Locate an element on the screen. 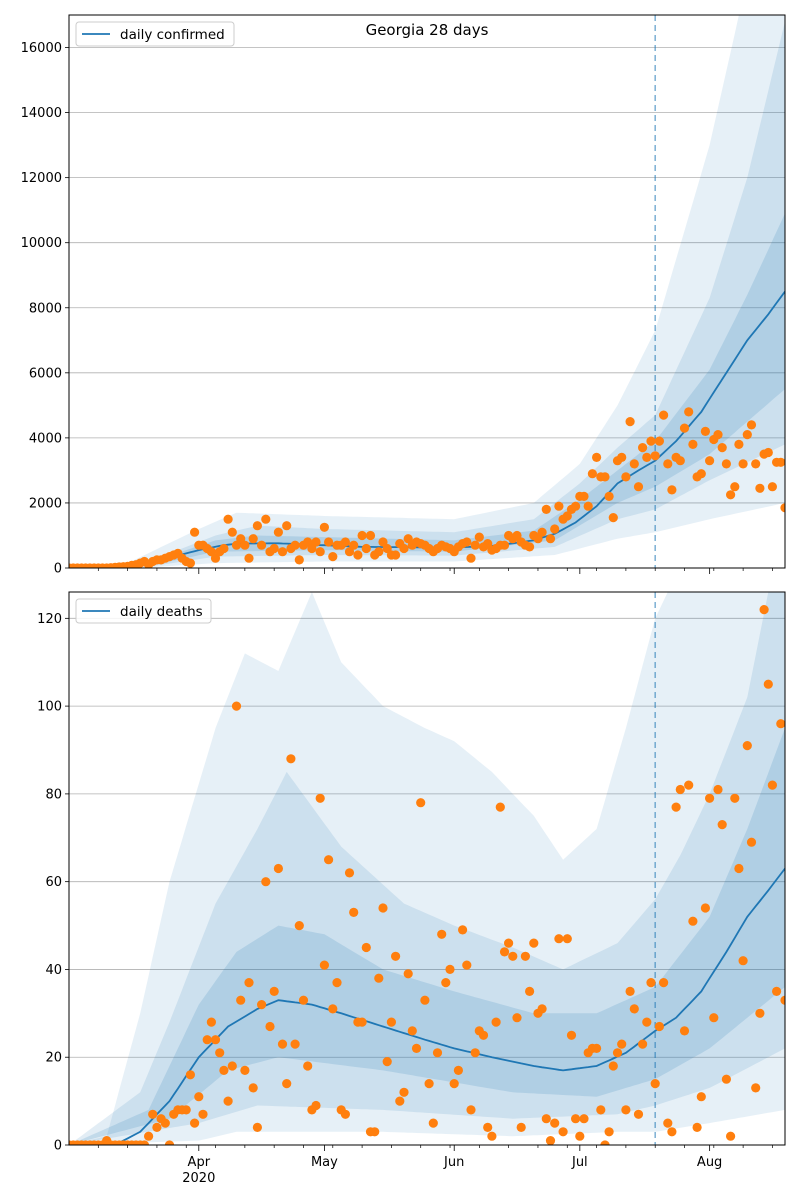  chart-title: Georgia 28 days is located at coordinates (427, 30).